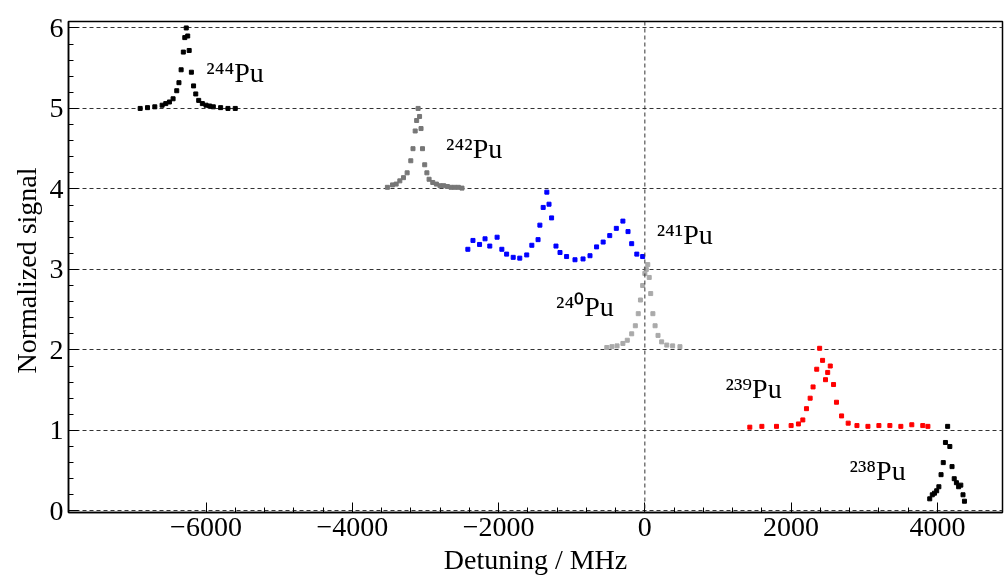 The width and height of the screenshot is (1004, 577). What do you see at coordinates (937, 526) in the screenshot?
I see `x-tick-label: 4000` at bounding box center [937, 526].